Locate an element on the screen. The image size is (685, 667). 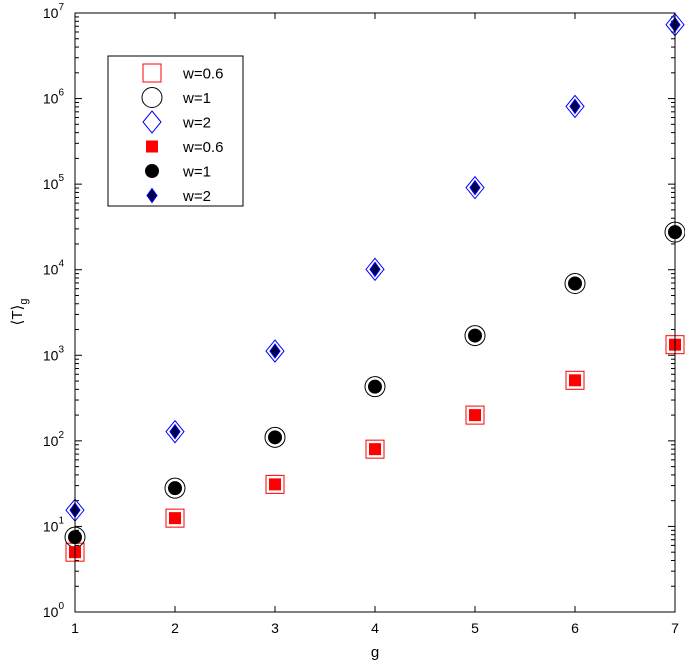
x-tick-label: 2 is located at coordinates (175, 628).